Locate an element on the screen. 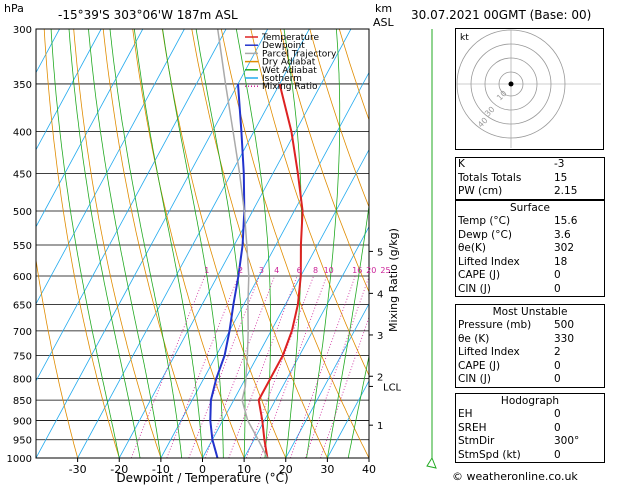  legend-label: Parcel Trajectory is located at coordinates (299, 54).